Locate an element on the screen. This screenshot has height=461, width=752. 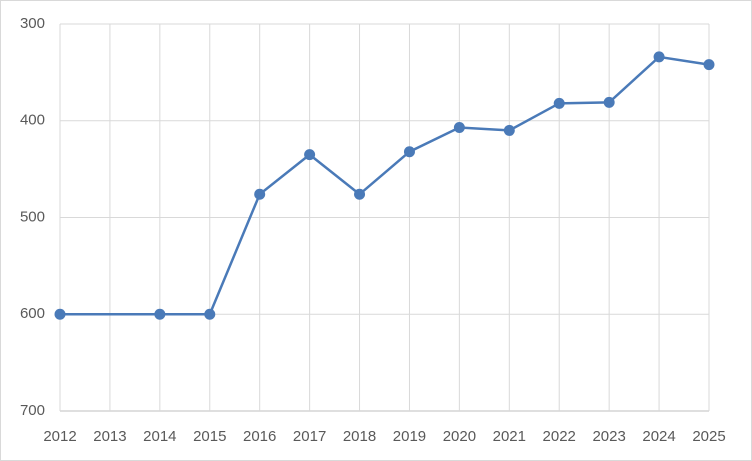
y-tick-label: 600 is located at coordinates (32, 313).